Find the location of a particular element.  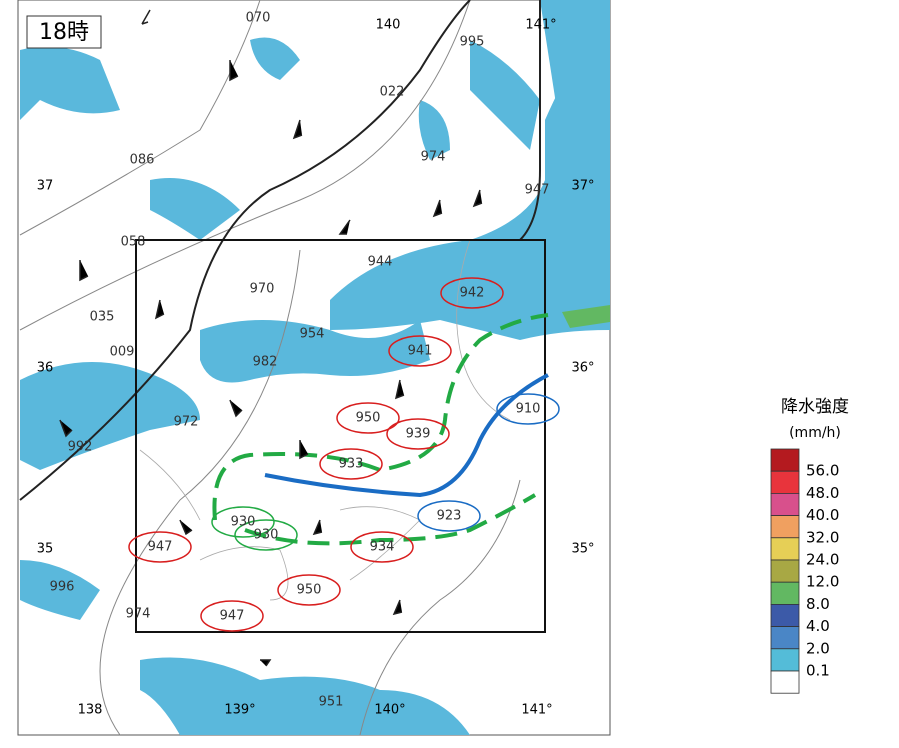

lat-label: 37° is located at coordinates (582, 186).